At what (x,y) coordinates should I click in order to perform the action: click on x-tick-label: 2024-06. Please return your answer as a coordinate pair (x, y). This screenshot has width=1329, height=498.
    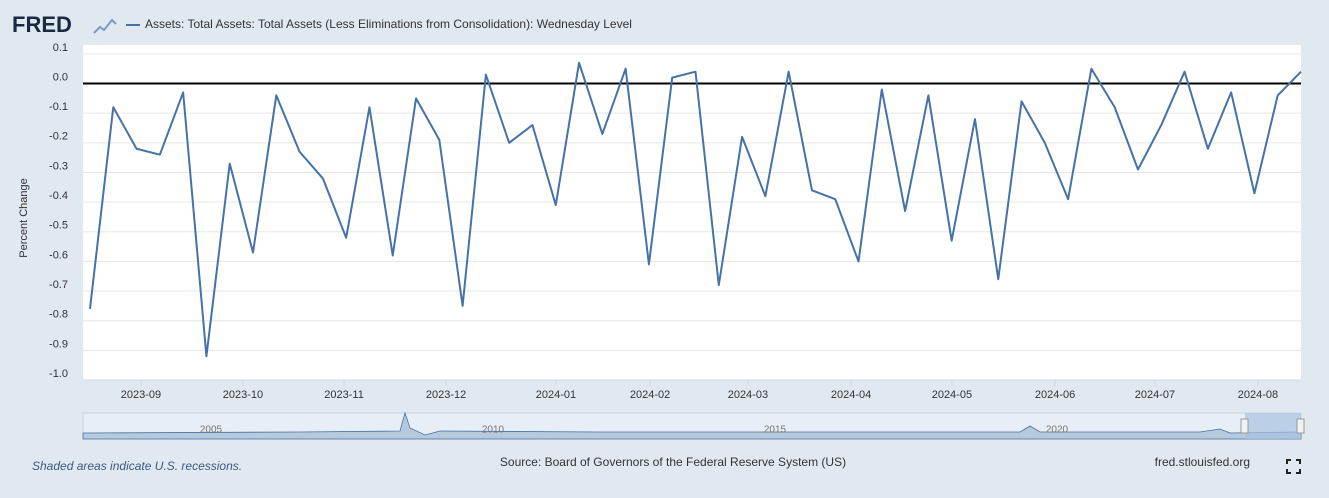
    Looking at the image, I should click on (1055, 395).